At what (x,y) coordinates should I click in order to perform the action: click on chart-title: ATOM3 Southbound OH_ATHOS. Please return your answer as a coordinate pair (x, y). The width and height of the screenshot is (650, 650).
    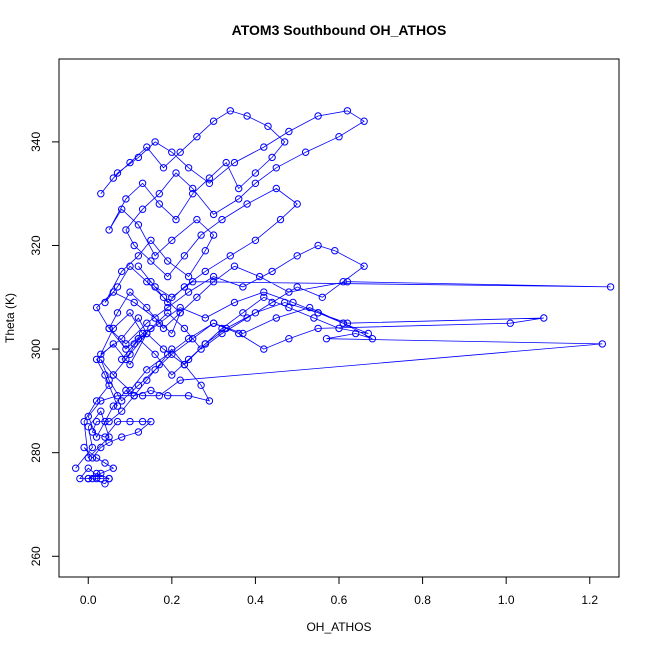
    Looking at the image, I should click on (339, 30).